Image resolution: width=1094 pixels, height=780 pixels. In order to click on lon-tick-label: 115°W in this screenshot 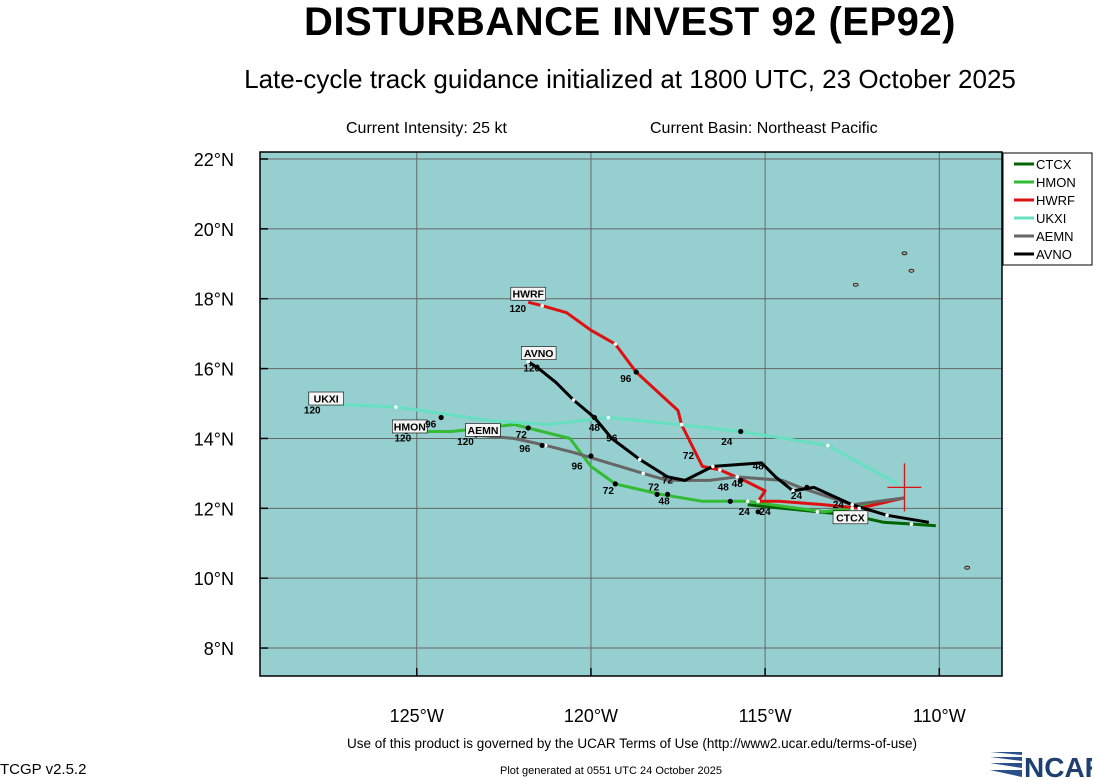, I will do `click(765, 716)`.